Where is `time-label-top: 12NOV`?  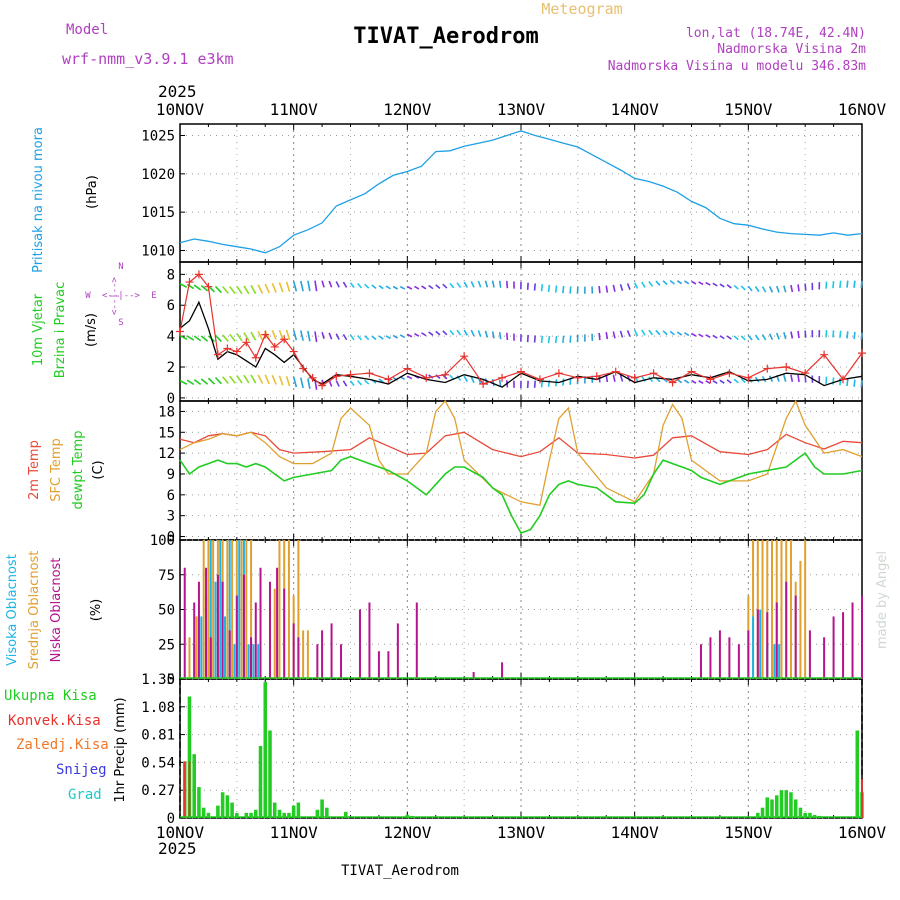 time-label-top: 12NOV is located at coordinates (407, 109).